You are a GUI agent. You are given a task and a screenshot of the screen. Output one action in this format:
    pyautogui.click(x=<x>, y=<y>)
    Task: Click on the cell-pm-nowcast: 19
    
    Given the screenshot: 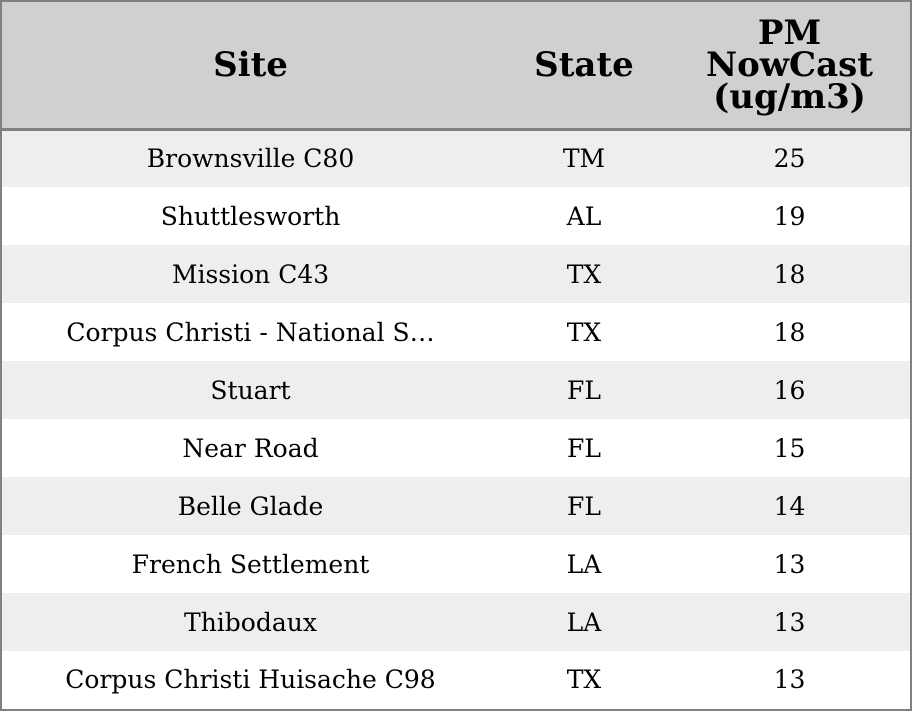 What is the action you would take?
    pyautogui.click(x=789, y=216)
    